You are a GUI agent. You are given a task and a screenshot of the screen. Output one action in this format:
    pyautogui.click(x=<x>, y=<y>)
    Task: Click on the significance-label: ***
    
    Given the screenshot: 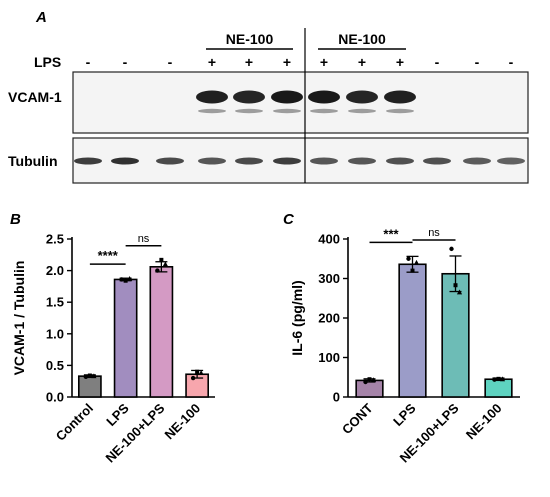 What is the action you would take?
    pyautogui.click(x=391, y=233)
    